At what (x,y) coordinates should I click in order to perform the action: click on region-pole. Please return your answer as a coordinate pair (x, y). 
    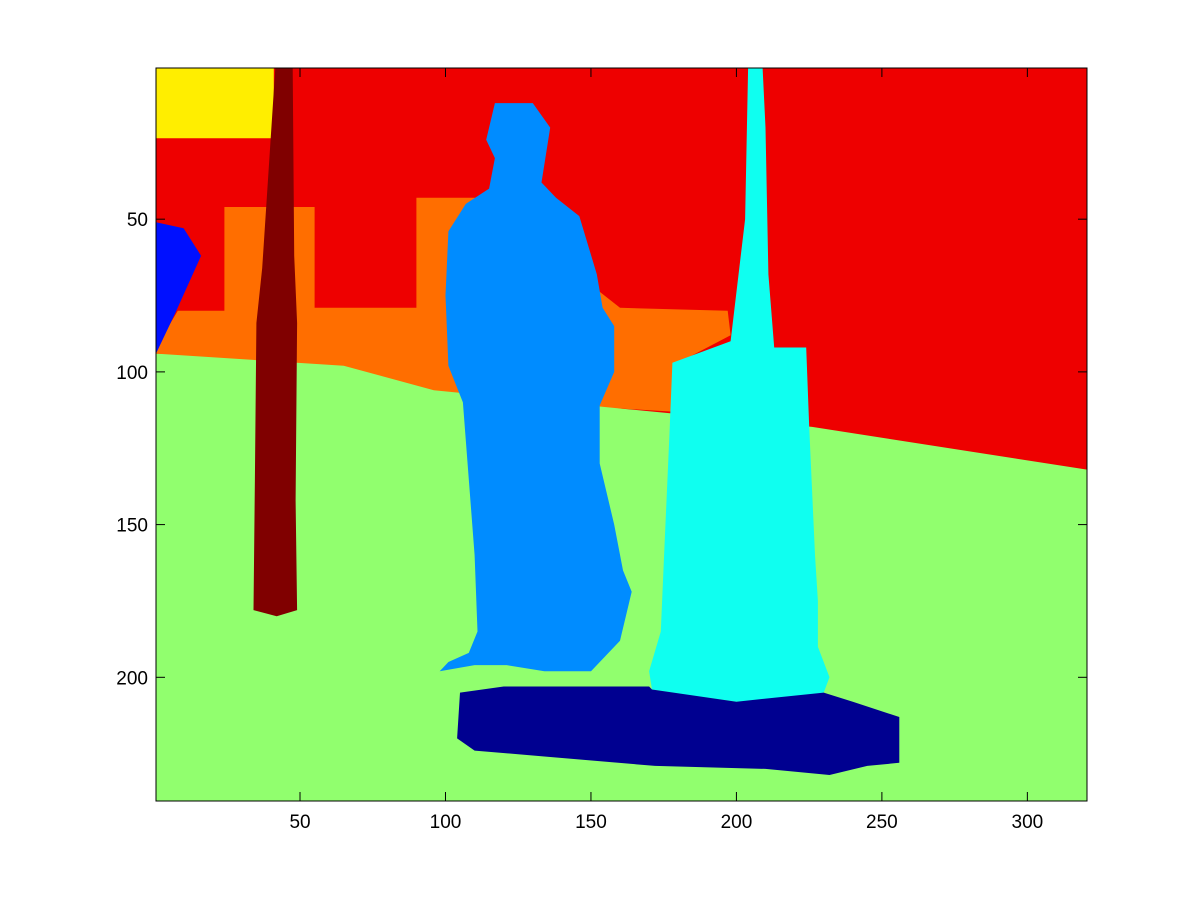
    Looking at the image, I should click on (275, 342).